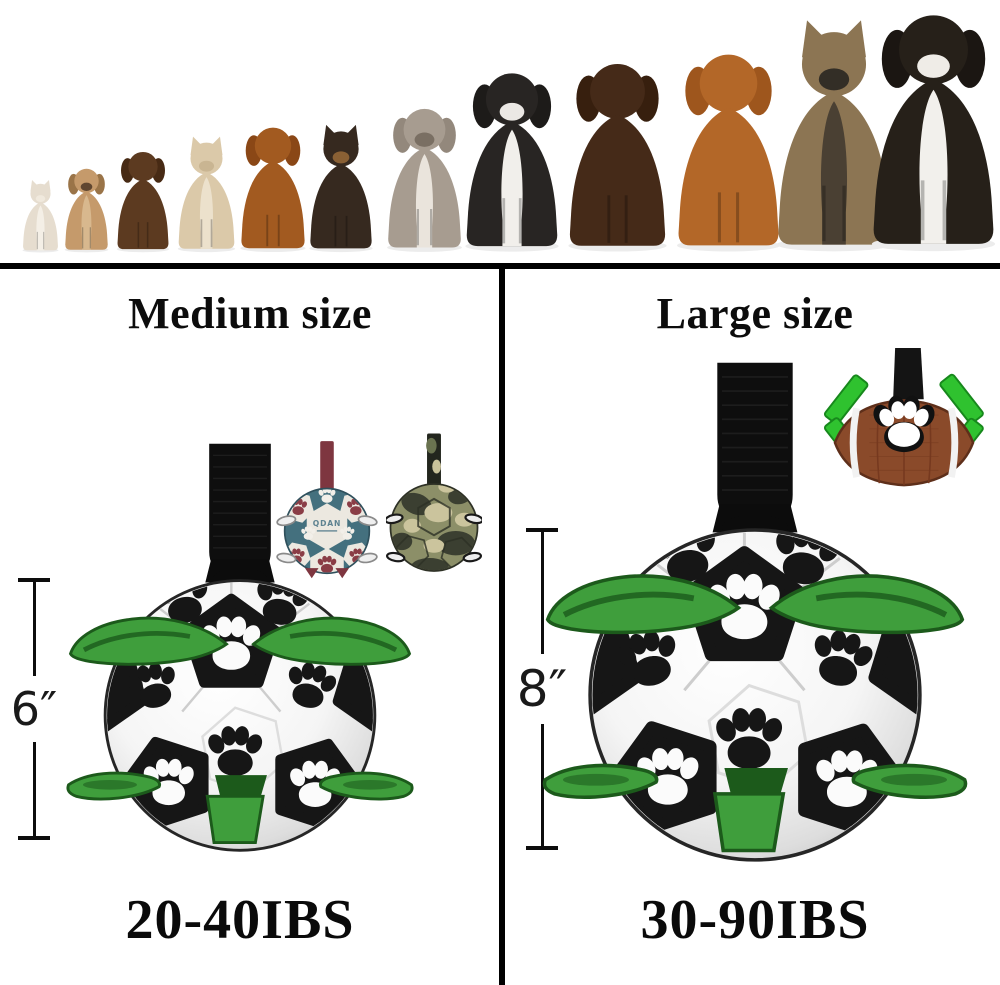 This screenshot has width=1000, height=985. I want to click on brand-text: QDAN, so click(327, 523).